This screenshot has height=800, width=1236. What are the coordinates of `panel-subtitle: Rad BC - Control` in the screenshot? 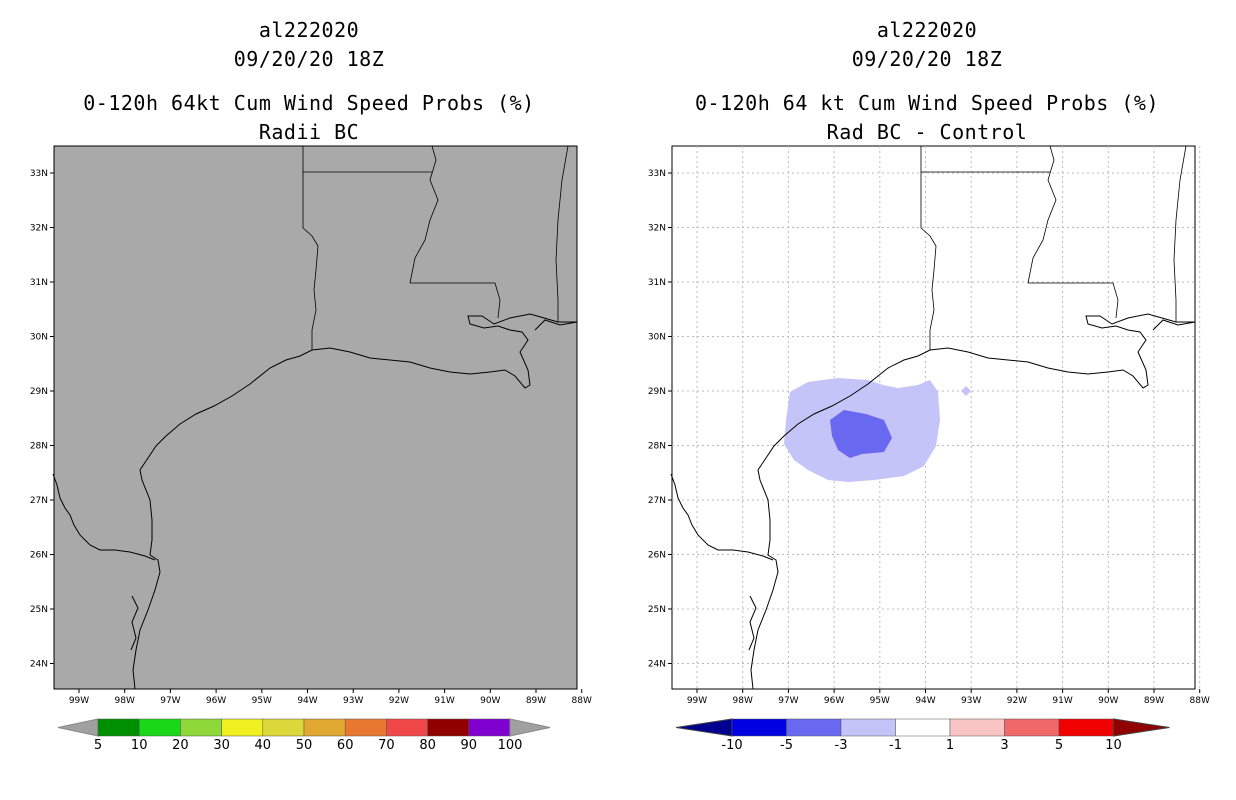 It's located at (927, 132).